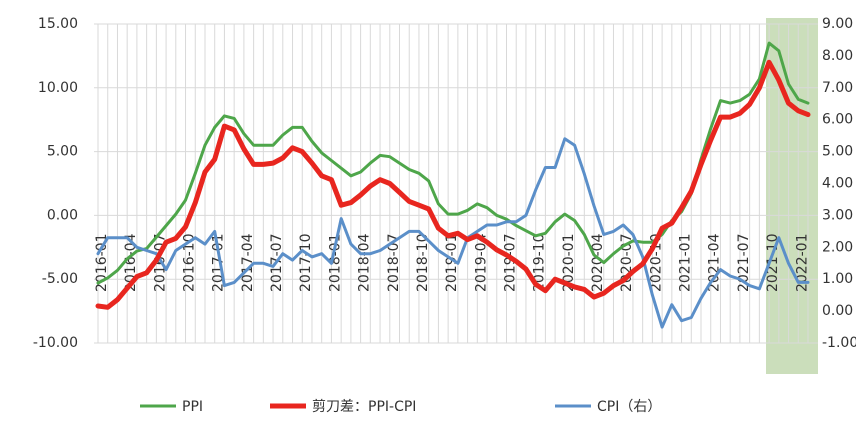 This screenshot has height=428, width=856. Describe the element at coordinates (744, 263) in the screenshot. I see `x-tick-label: 2021-07` at that location.